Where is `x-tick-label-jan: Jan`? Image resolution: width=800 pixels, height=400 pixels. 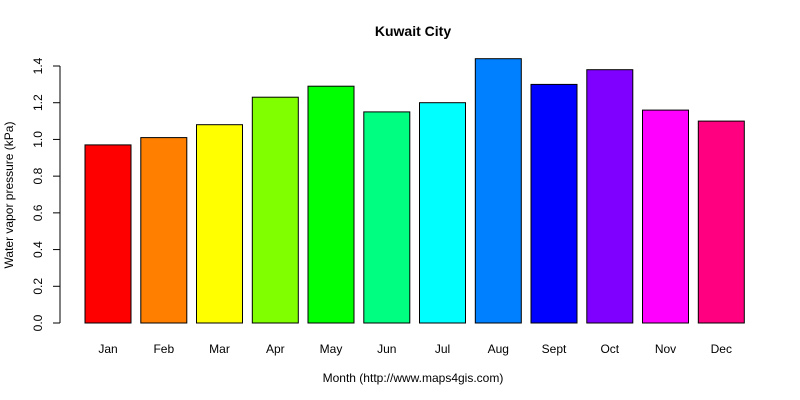 x-tick-label-jan: Jan is located at coordinates (107, 349).